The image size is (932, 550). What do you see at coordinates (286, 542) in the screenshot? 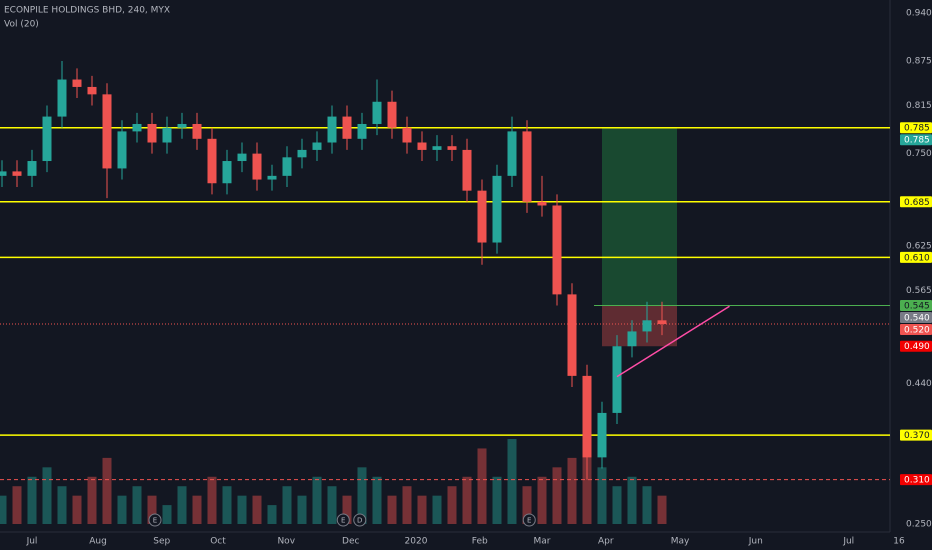
I see `x-tick-label: Nov` at bounding box center [286, 542].